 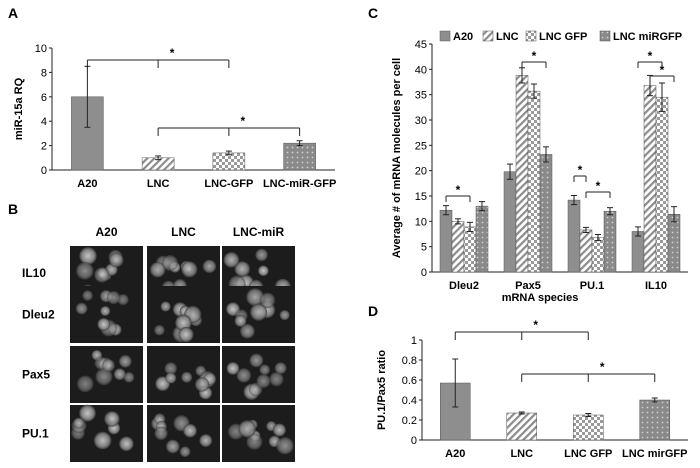 What do you see at coordinates (34, 273) in the screenshot?
I see `micrograph-row-label: IL10` at bounding box center [34, 273].